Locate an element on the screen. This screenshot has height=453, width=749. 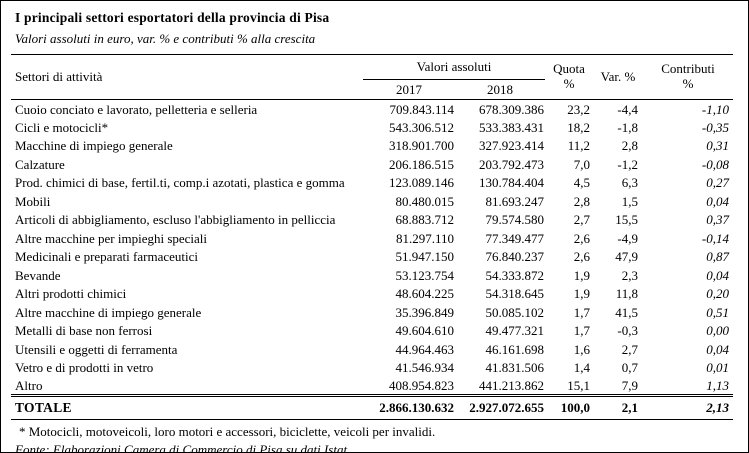
value-2018: 441.213.862 is located at coordinates (511, 385).